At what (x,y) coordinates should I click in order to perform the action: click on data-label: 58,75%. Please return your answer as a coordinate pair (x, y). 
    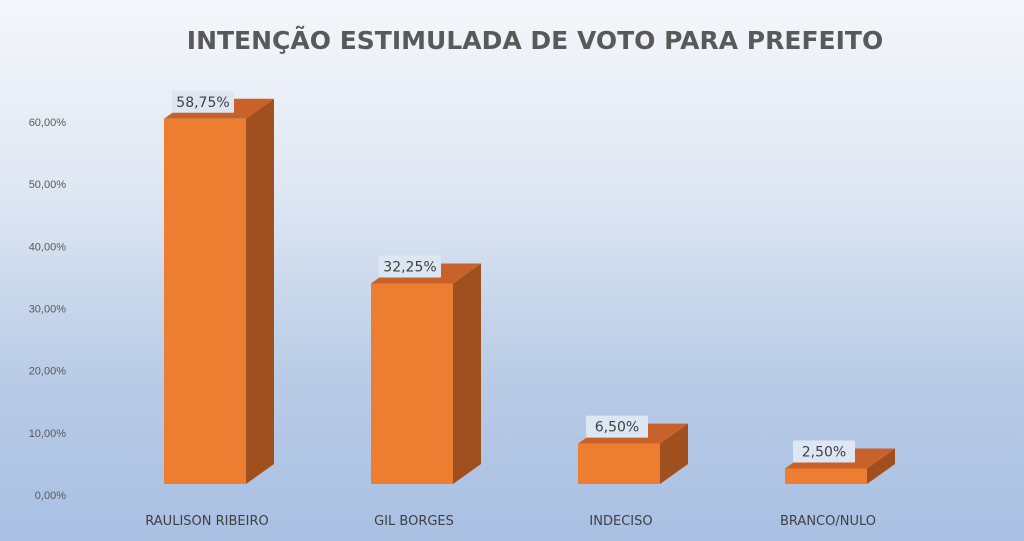
    Looking at the image, I should click on (202, 103).